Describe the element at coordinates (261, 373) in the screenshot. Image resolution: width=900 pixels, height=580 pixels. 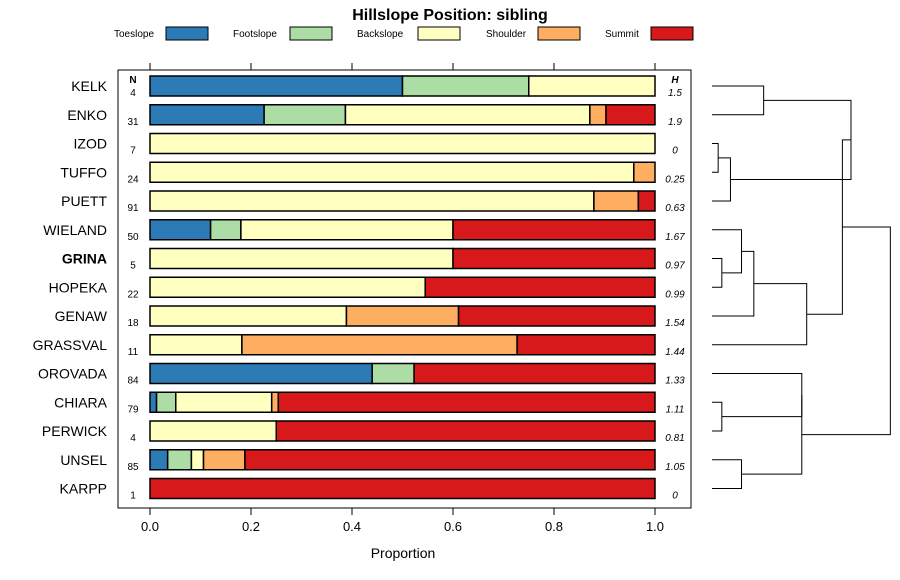
I see `bar-orovada-toeslope` at that location.